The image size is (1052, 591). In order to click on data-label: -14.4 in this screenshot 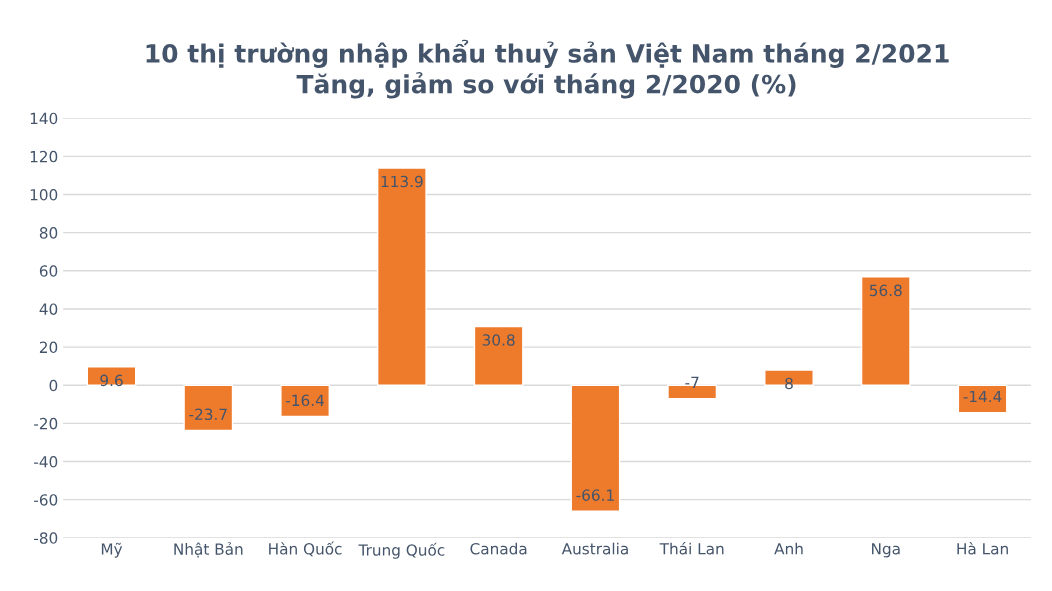, I will do `click(982, 396)`.